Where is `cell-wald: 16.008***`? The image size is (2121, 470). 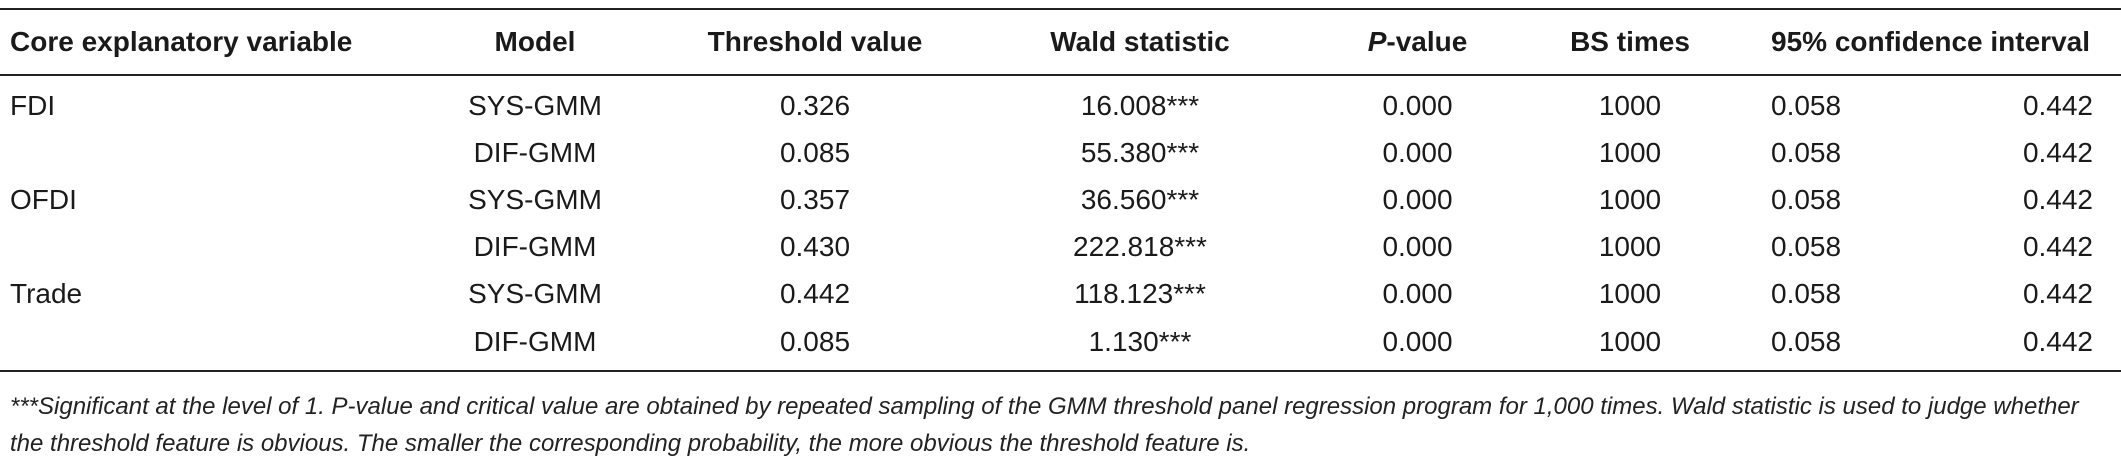 cell-wald: 16.008*** is located at coordinates (1140, 105).